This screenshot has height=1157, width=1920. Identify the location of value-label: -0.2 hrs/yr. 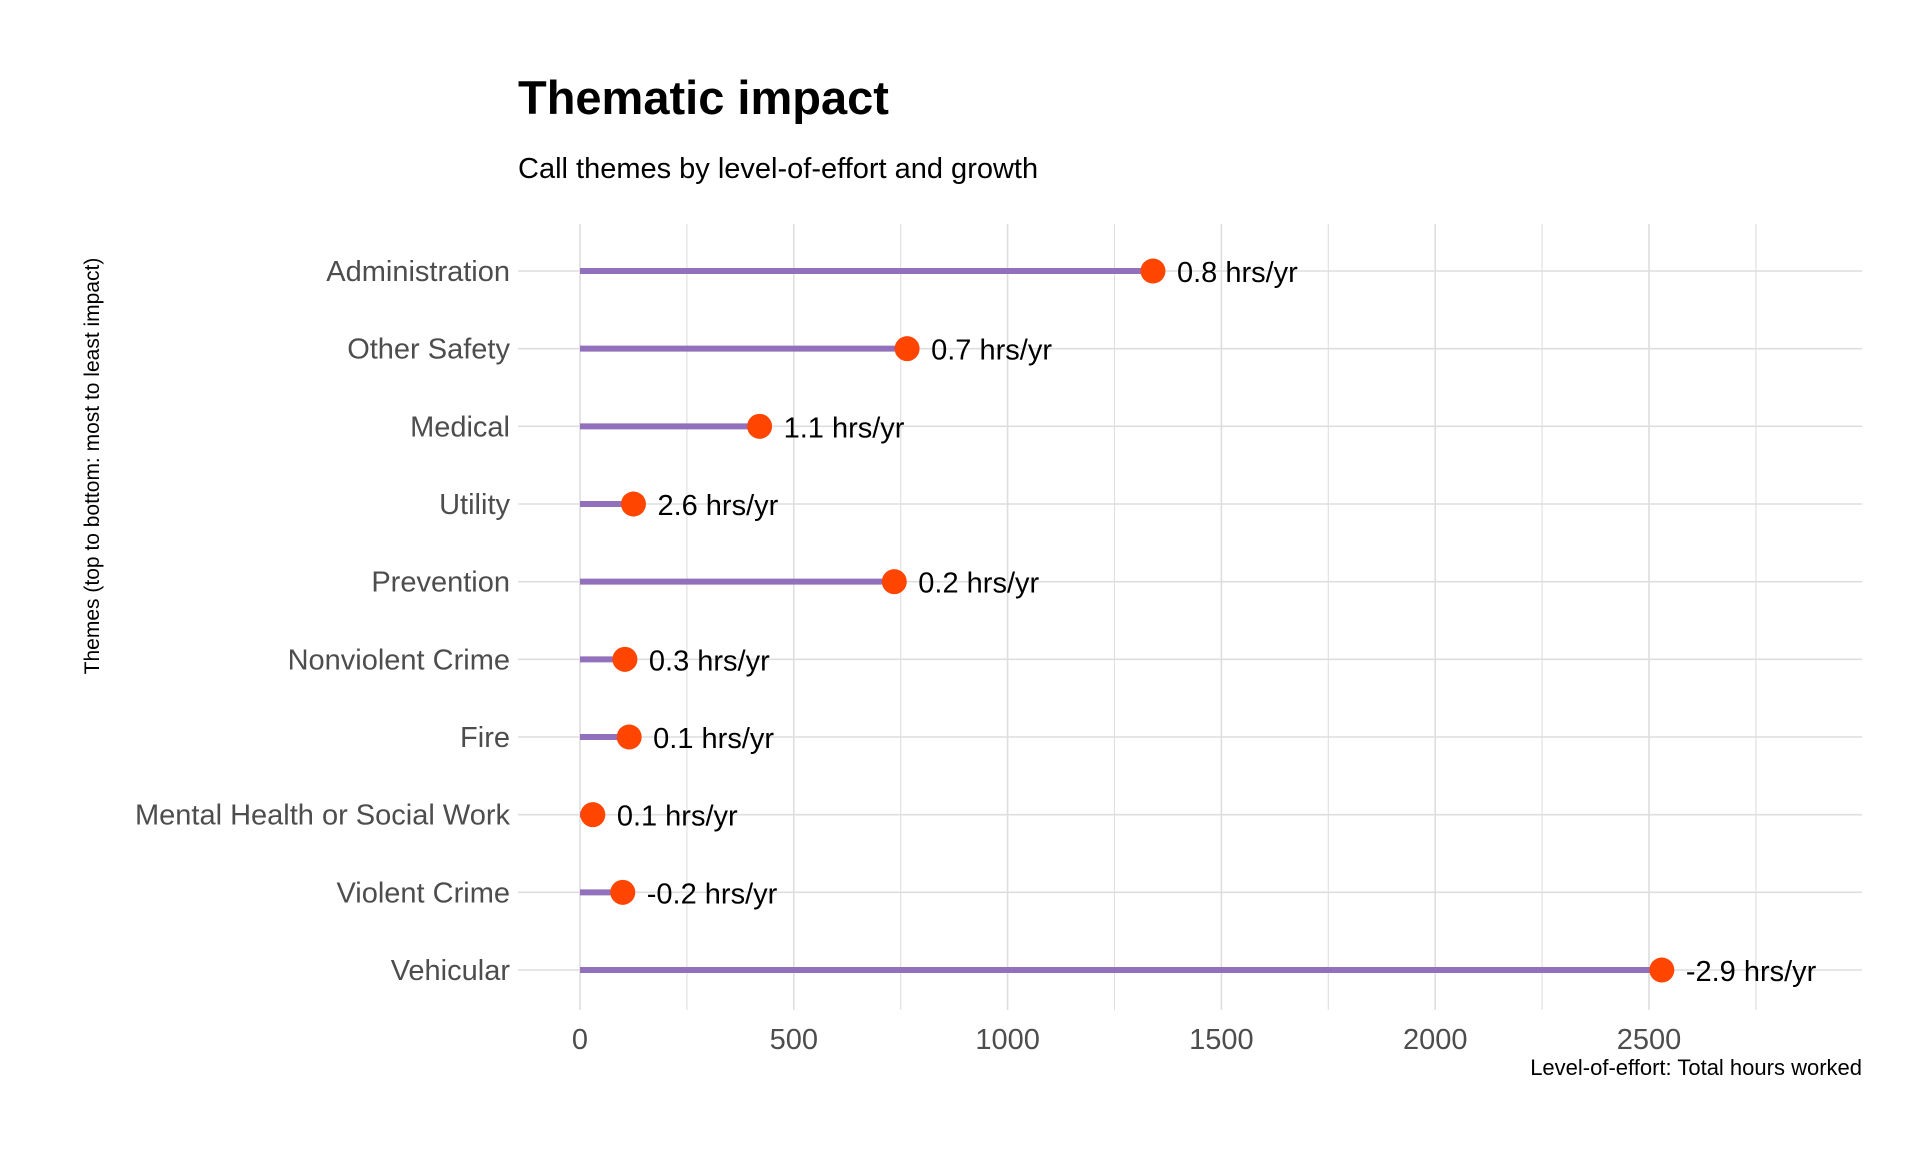
(712, 894).